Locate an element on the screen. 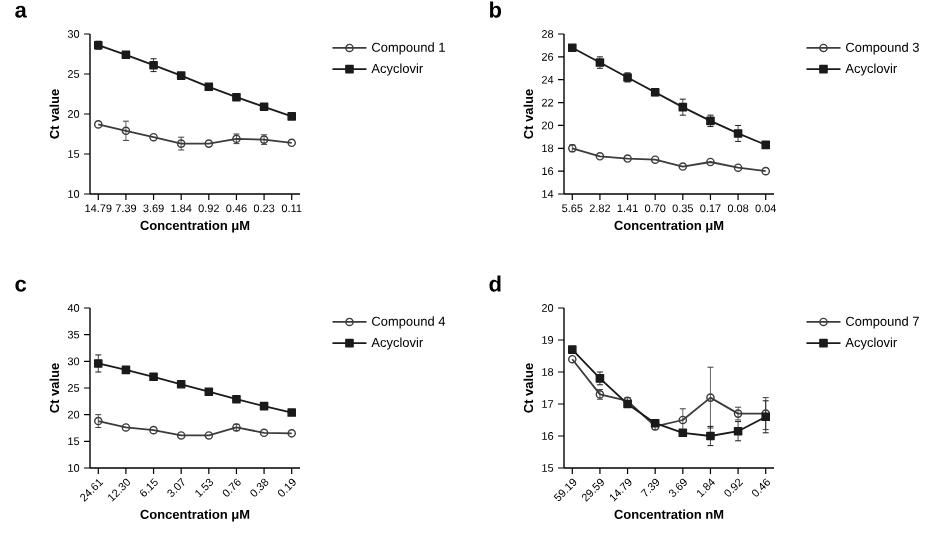 Image resolution: width=948 pixels, height=548 pixels. chart-title: d is located at coordinates (495, 283).